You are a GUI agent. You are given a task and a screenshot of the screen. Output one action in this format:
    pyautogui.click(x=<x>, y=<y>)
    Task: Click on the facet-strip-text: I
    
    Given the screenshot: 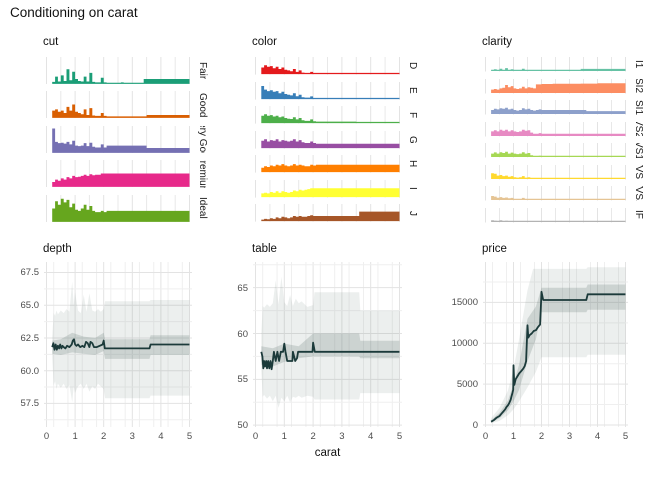 What is the action you would take?
    pyautogui.click(x=412, y=189)
    